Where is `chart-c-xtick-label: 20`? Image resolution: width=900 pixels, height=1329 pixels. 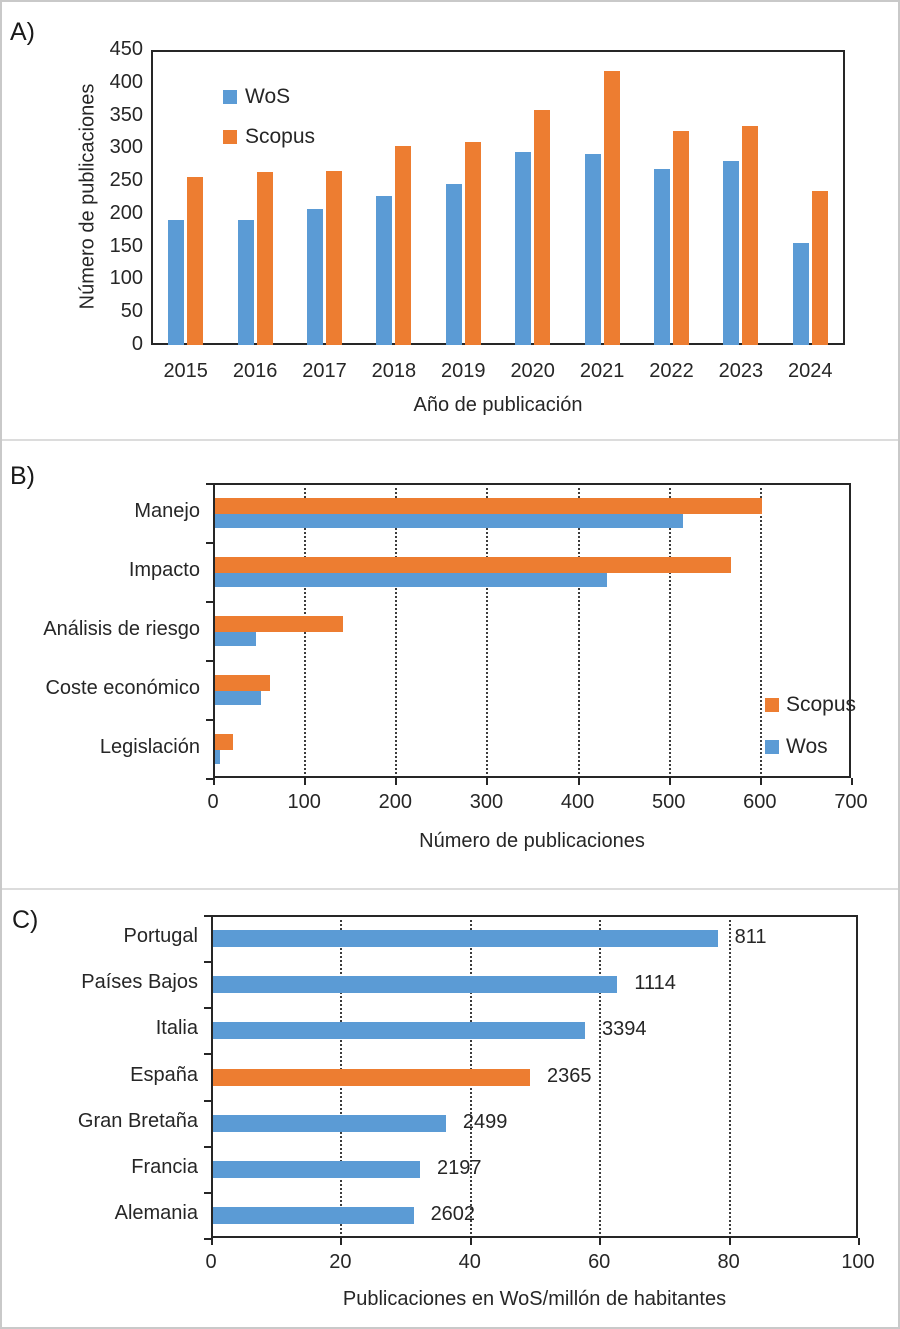
chart-c-xtick-label: 20 is located at coordinates (340, 1262).